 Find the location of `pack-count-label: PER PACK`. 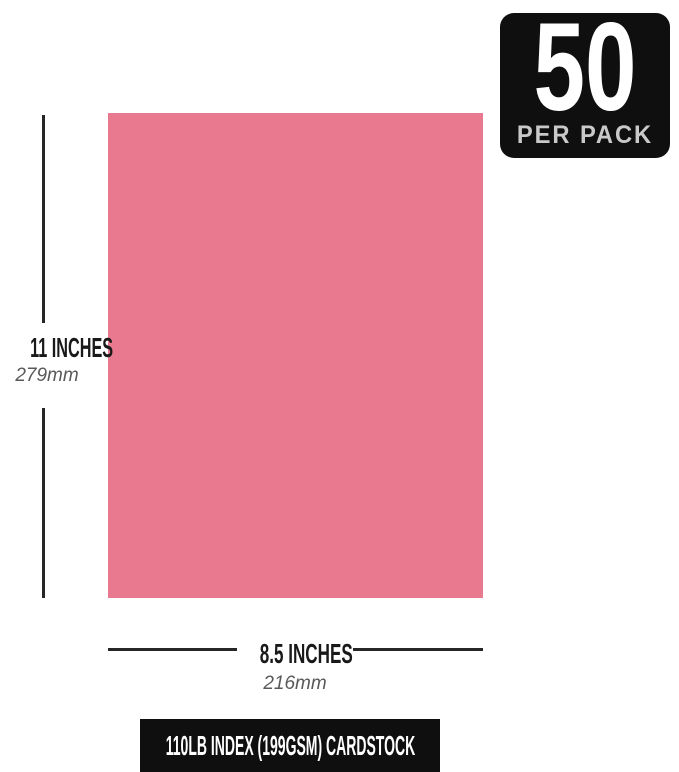

pack-count-label: PER PACK is located at coordinates (585, 135).